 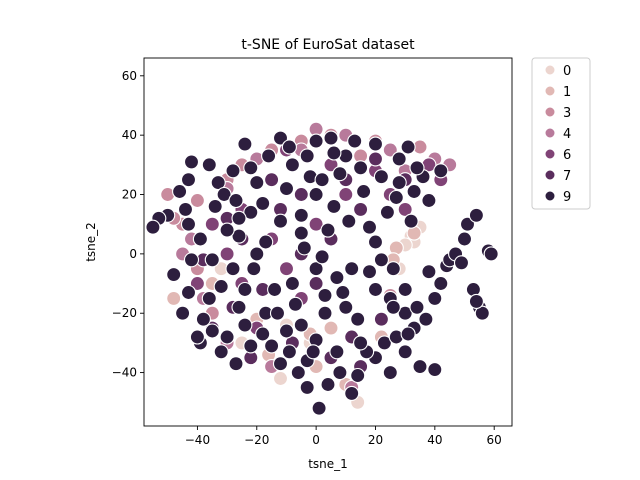 I want to click on legend-item-7: 7, so click(x=557, y=176).